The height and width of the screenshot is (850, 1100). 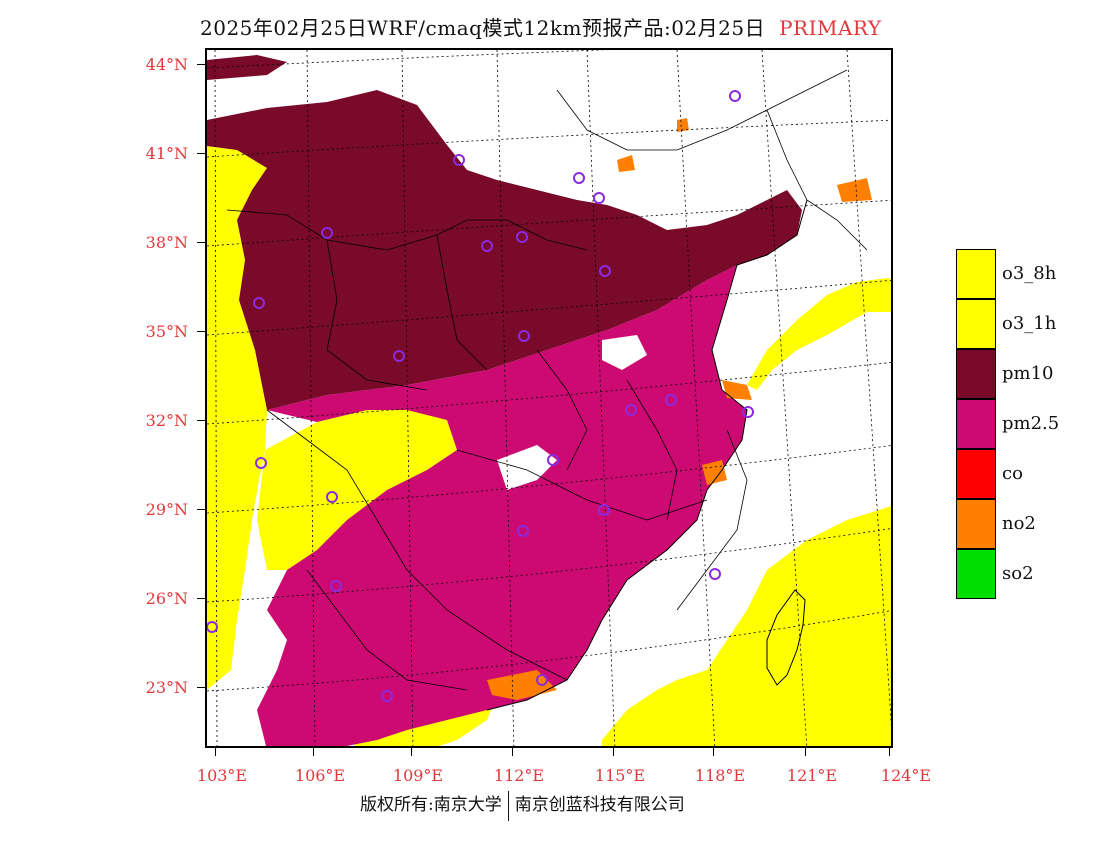 I want to click on primary-label: PRIMARY, so click(x=830, y=28).